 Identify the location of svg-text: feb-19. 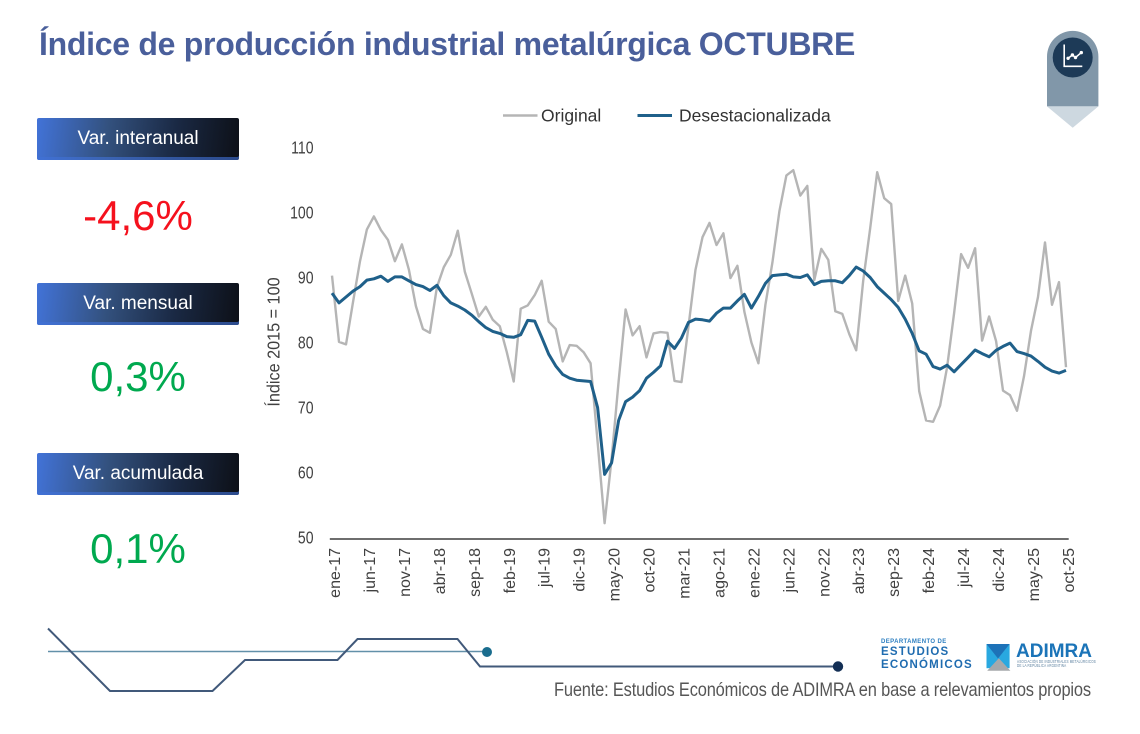
(510, 570).